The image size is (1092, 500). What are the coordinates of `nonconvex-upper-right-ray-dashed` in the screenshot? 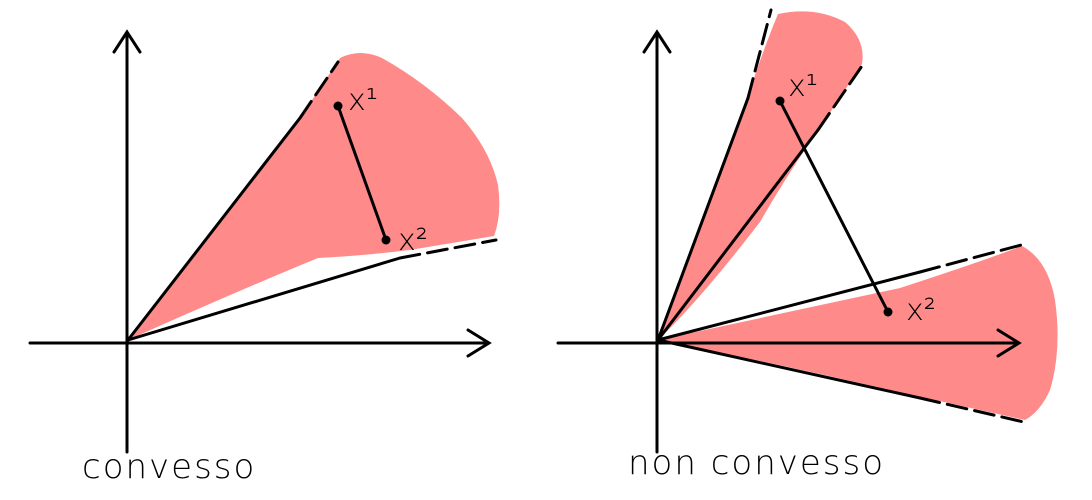 It's located at (841, 96).